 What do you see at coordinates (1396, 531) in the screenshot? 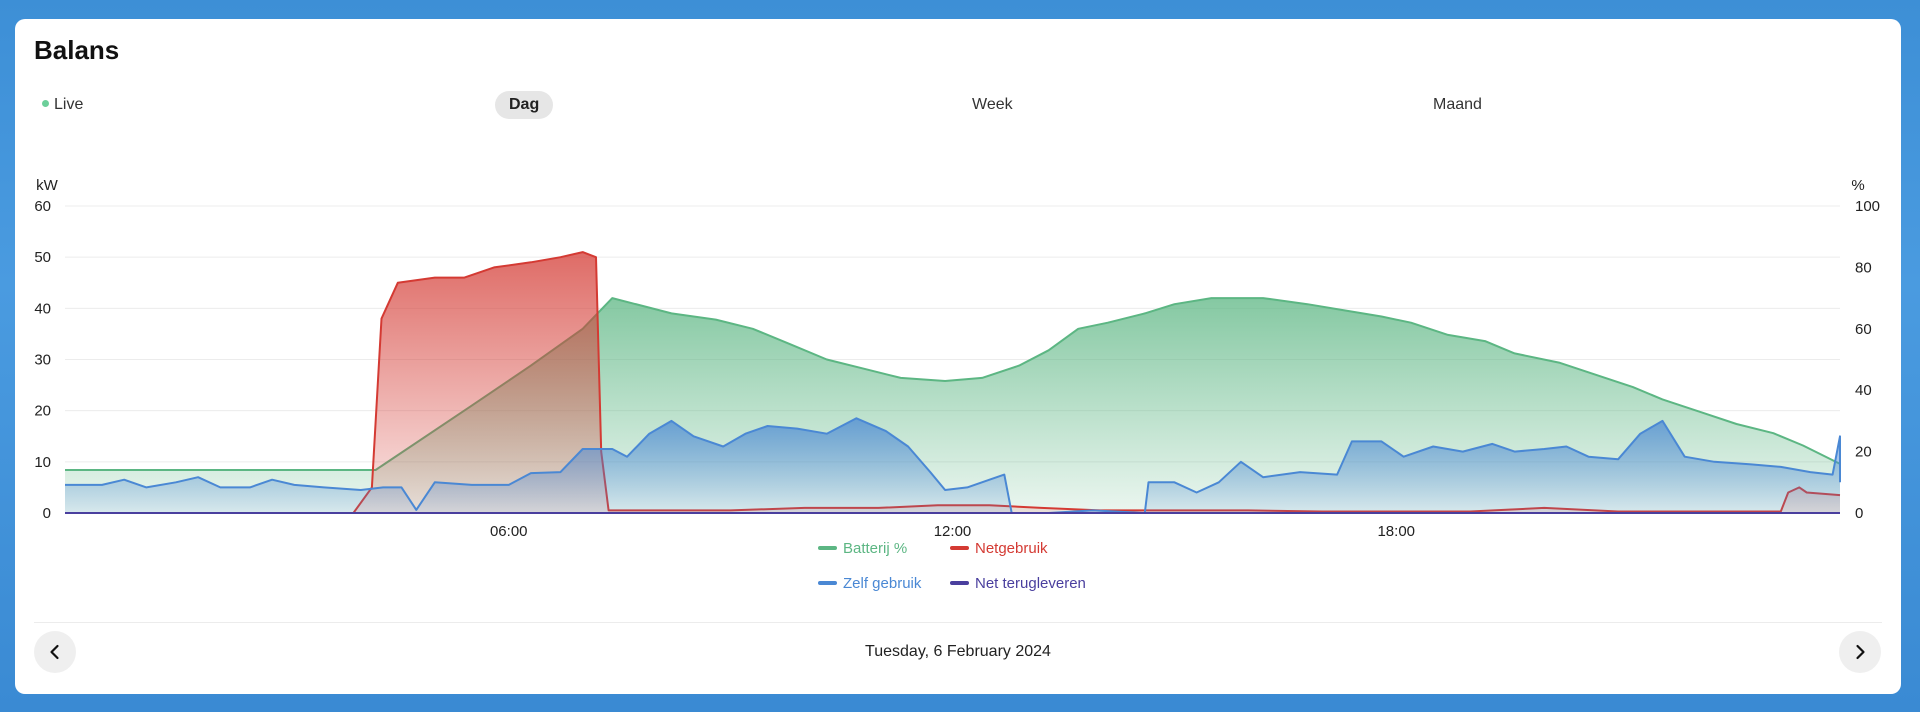
I see `x-tick-label: 18:00` at bounding box center [1396, 531].